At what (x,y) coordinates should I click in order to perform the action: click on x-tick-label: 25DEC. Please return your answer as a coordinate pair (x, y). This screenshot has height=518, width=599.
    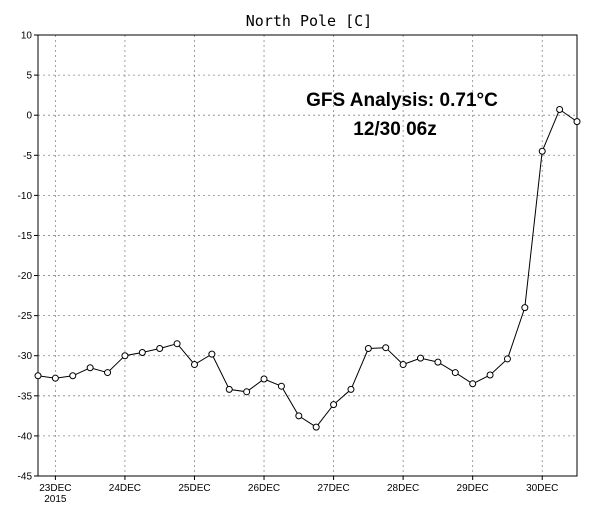
    Looking at the image, I should click on (194, 488).